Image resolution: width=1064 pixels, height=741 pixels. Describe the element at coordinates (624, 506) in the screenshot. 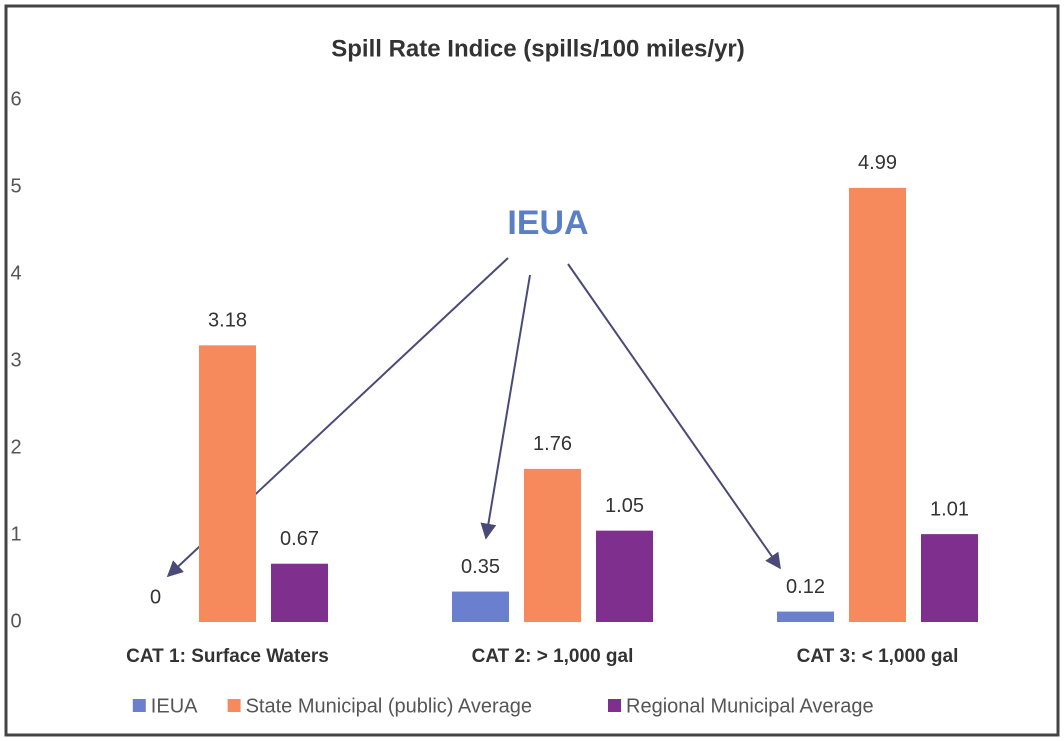

I see `data-label: 1.05` at that location.